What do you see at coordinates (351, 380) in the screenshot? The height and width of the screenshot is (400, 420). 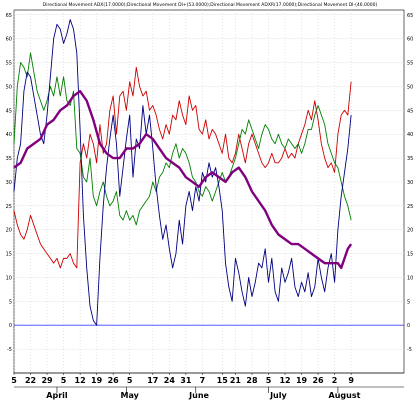 I see `x-day-label: 9` at bounding box center [351, 380].